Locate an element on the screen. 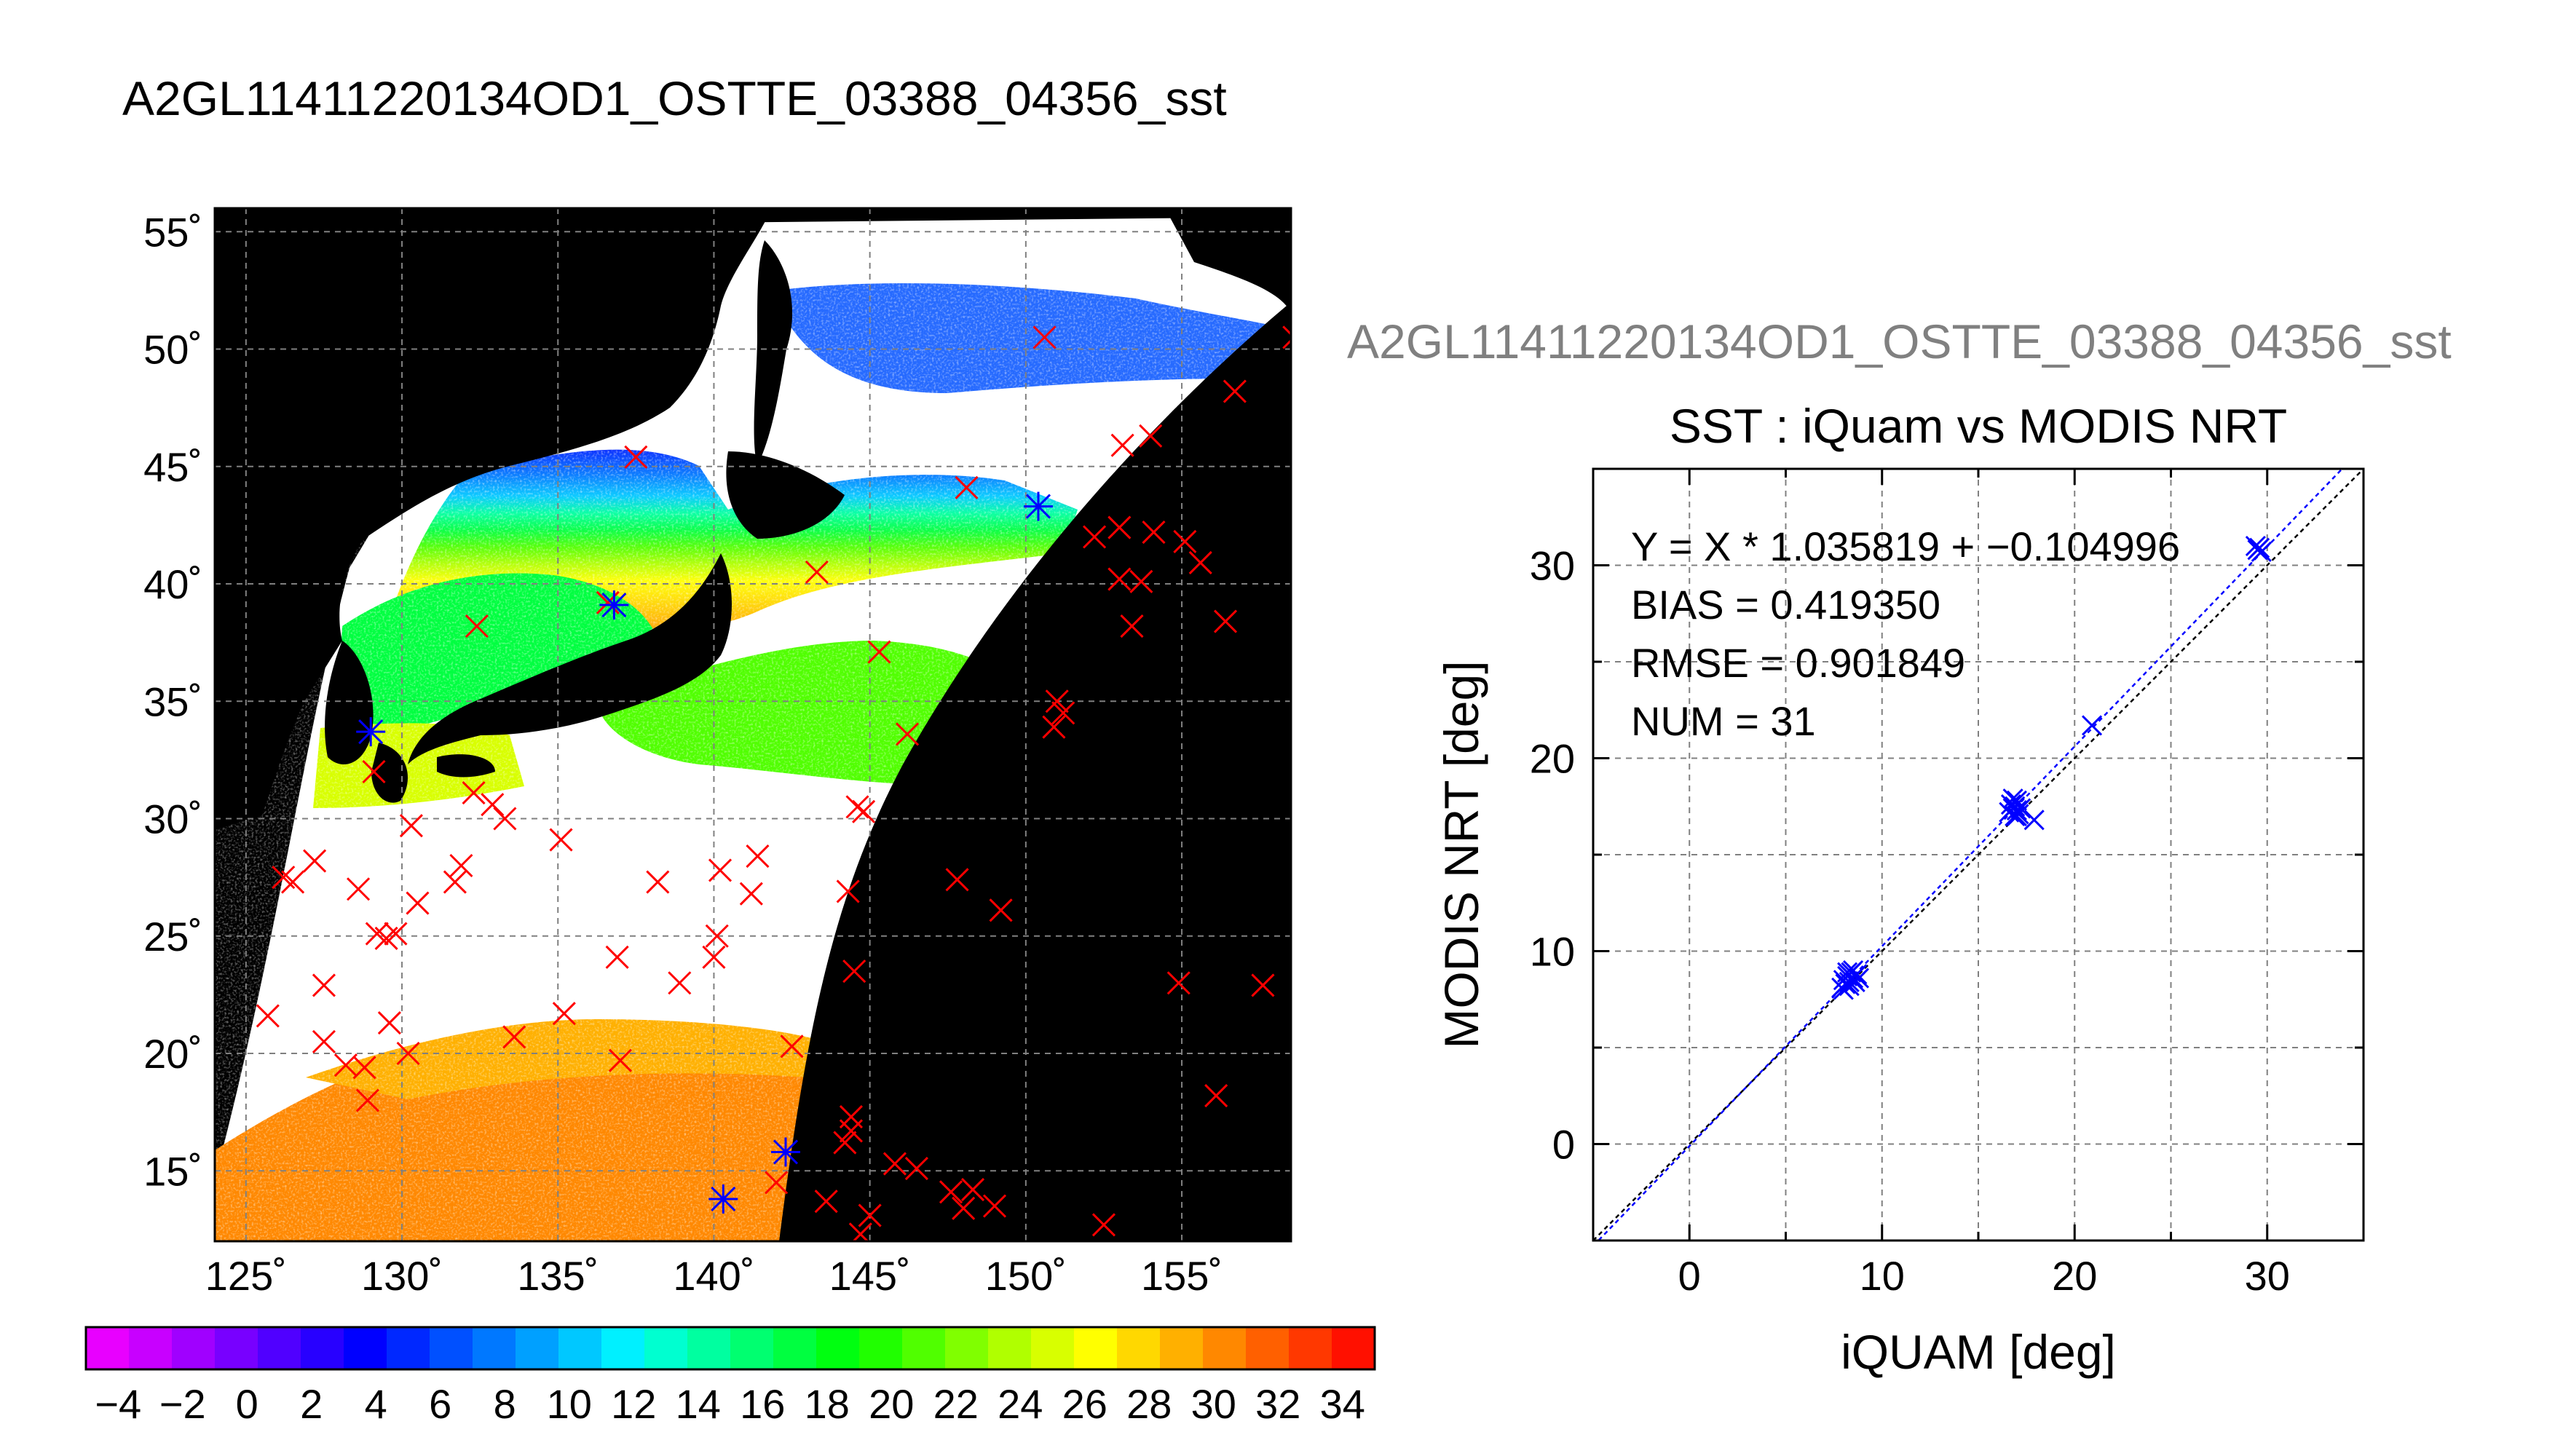 The image size is (2555, 1456). lon-tick-label: 125˚ is located at coordinates (246, 1276).